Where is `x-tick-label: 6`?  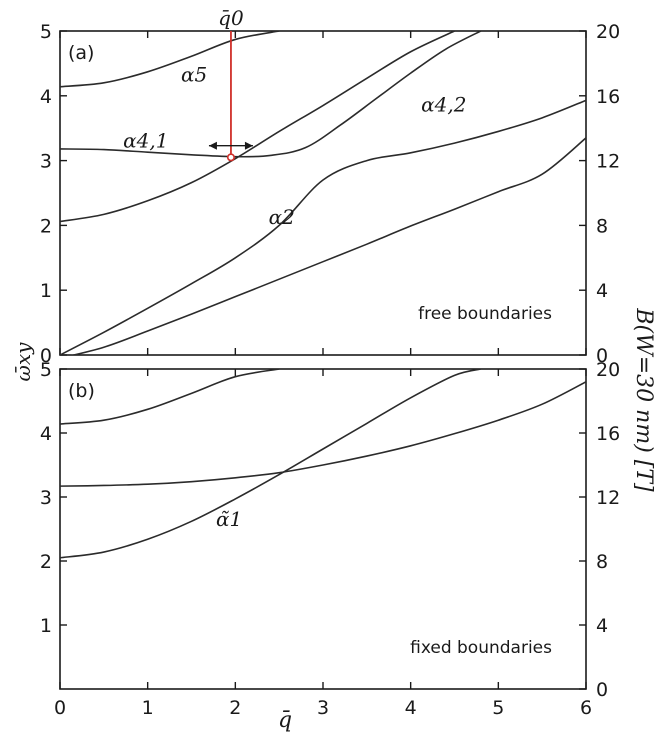 x-tick-label: 6 is located at coordinates (586, 708).